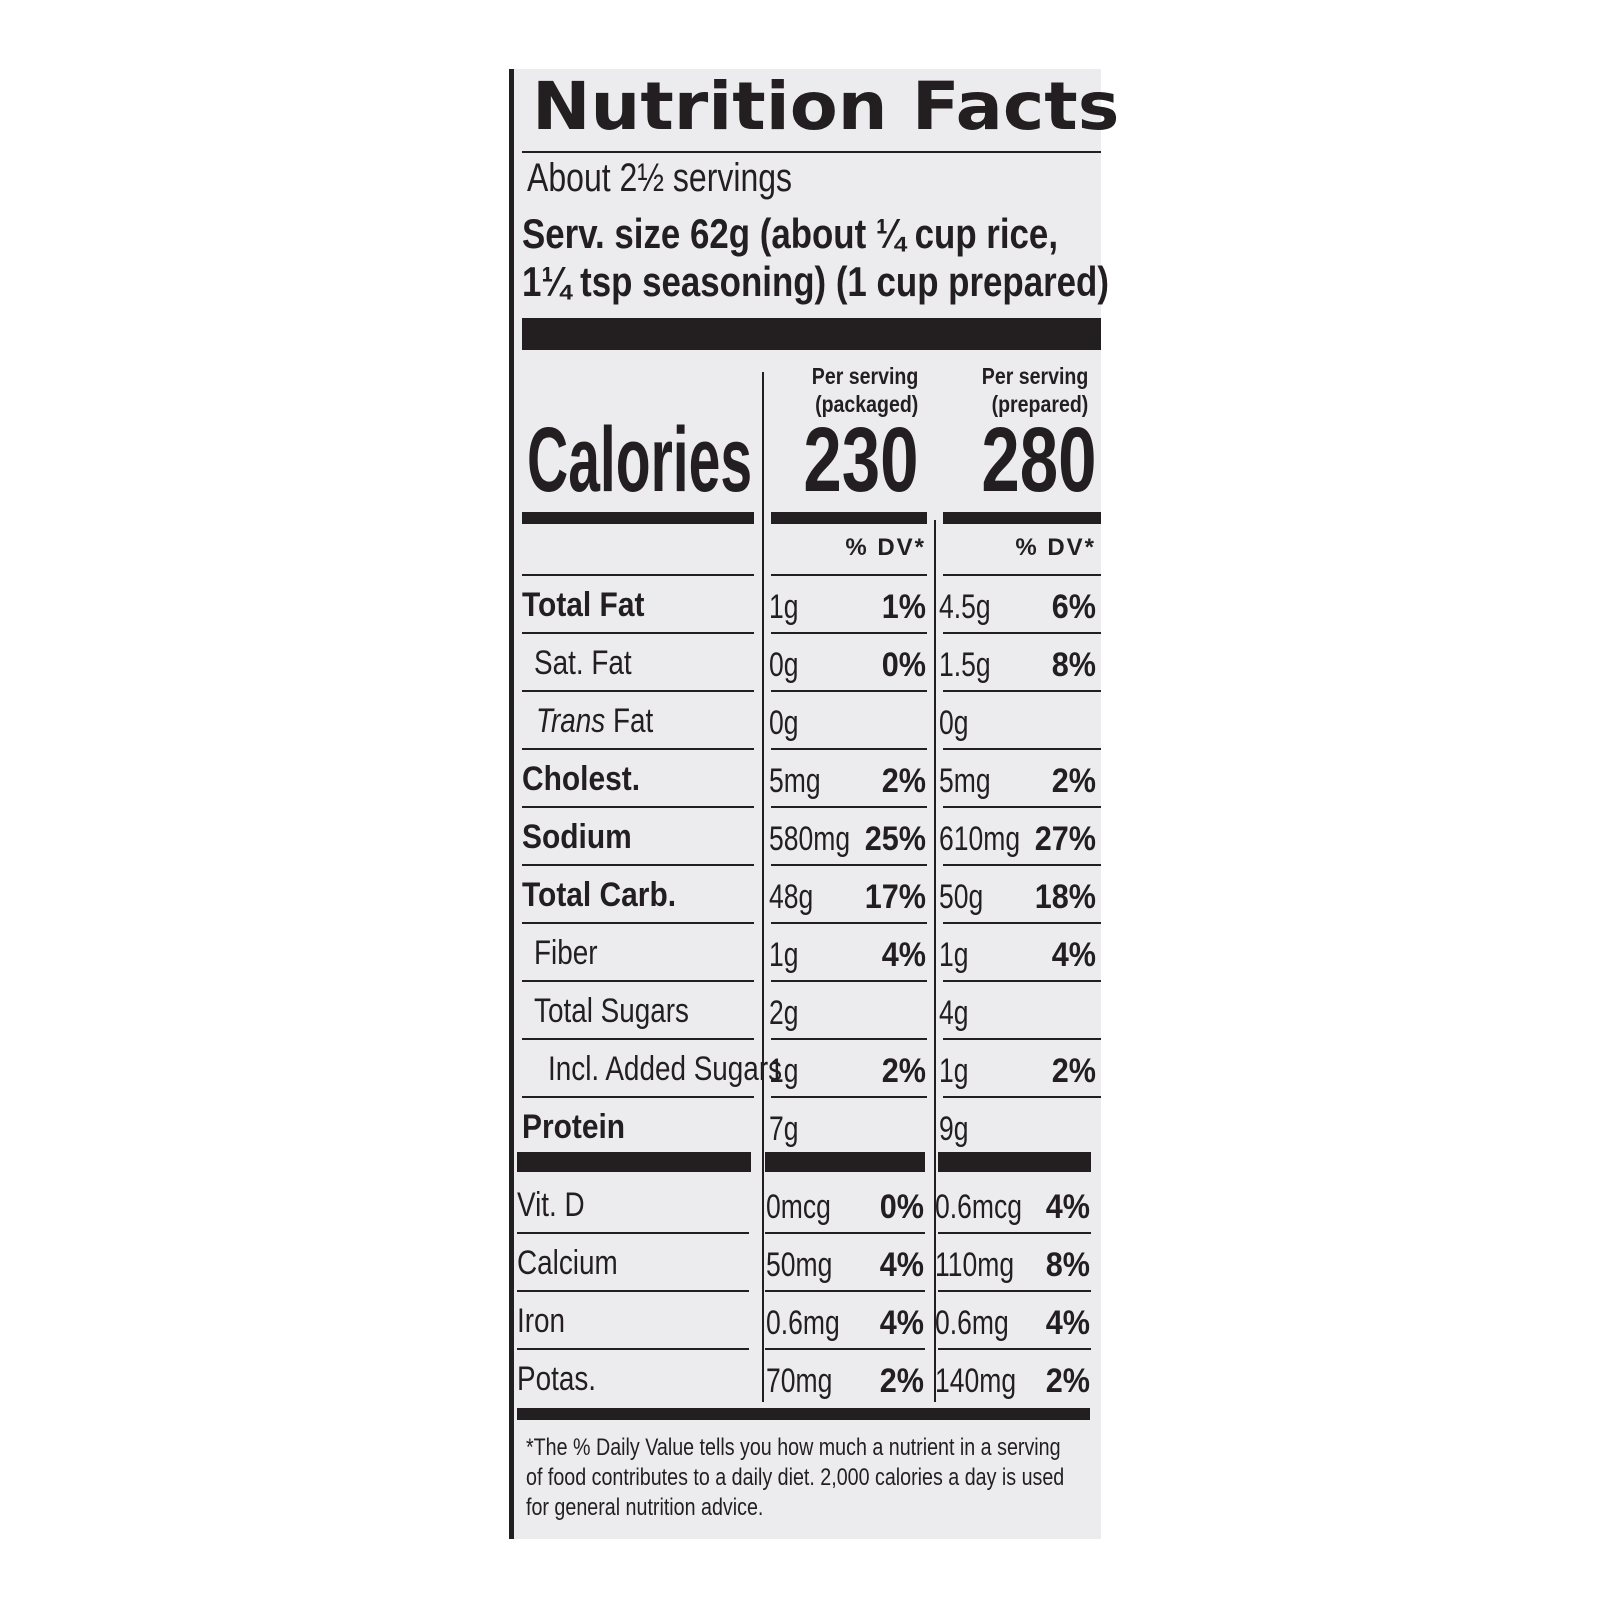 This screenshot has width=1600, height=1600. Describe the element at coordinates (810, 839) in the screenshot. I see `packaged-amount: 580mg` at that location.